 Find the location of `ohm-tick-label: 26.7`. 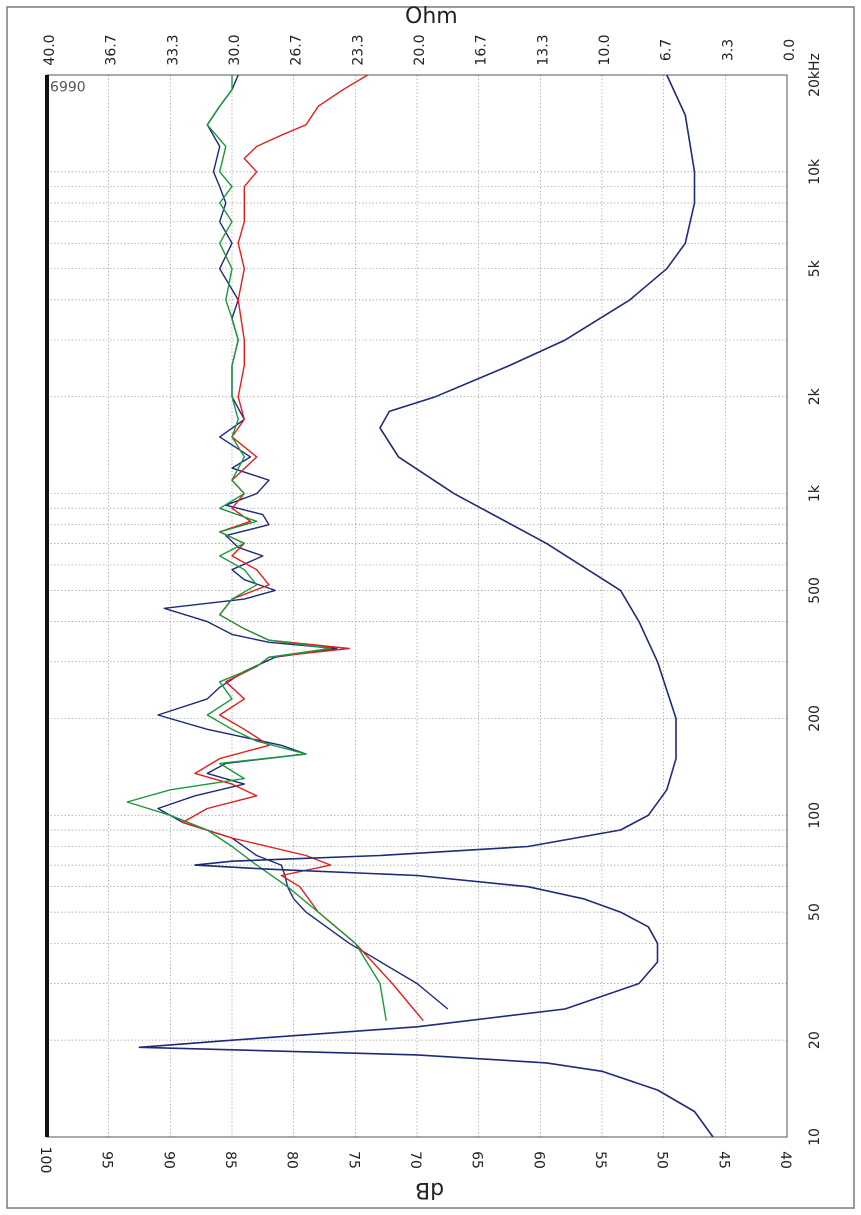

ohm-tick-label: 26.7 is located at coordinates (297, 49).